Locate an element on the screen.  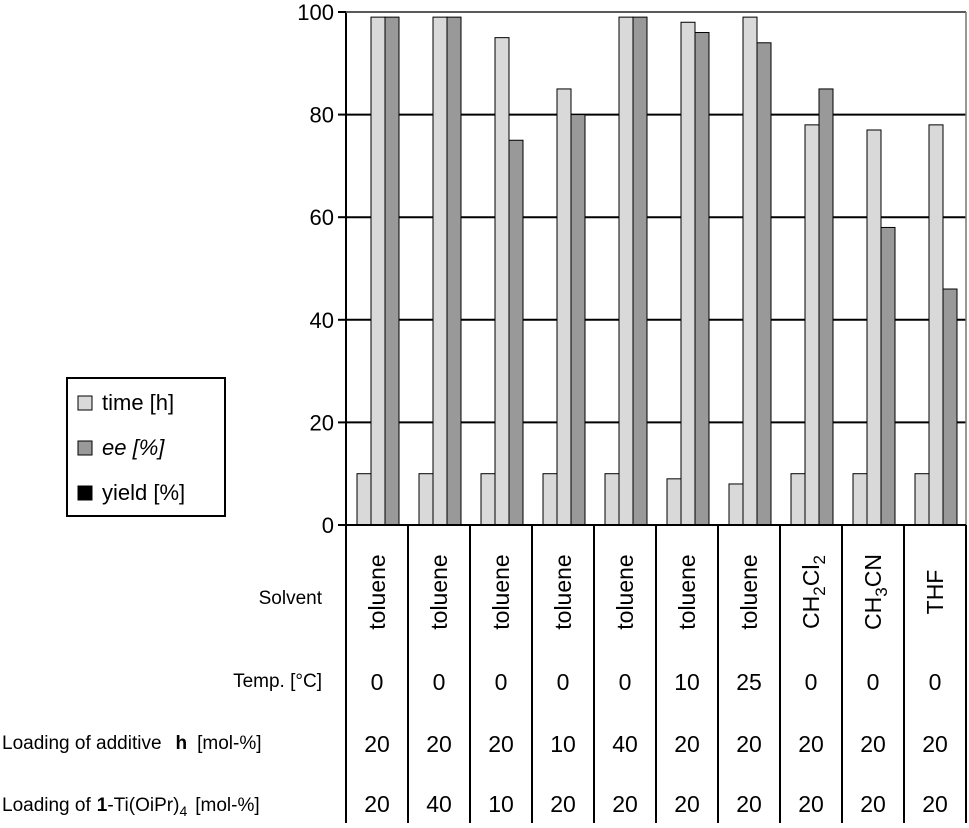
ti-cell-4: 20 is located at coordinates (563, 804).